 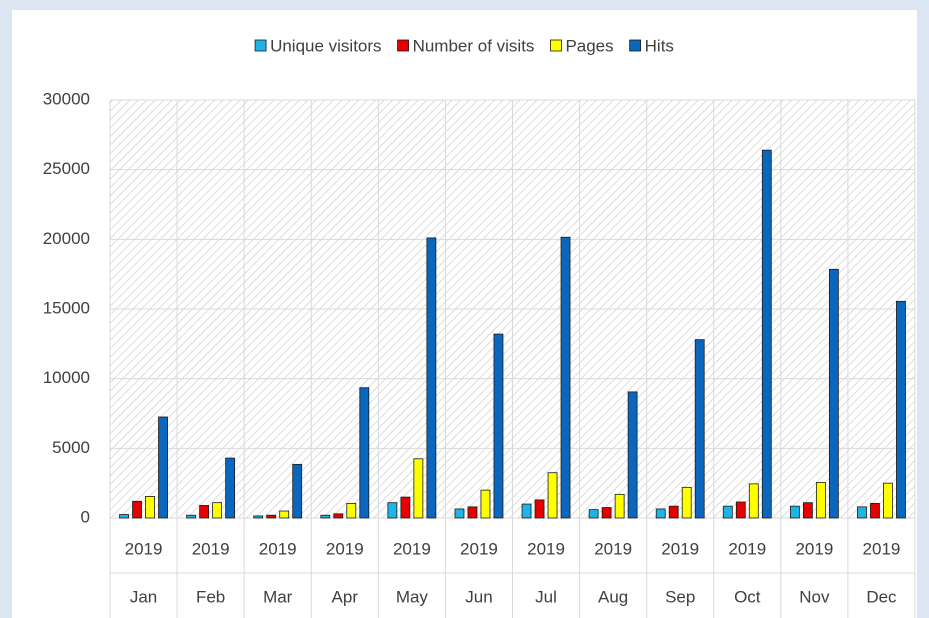 I want to click on y-tick-label: 25000, so click(x=66, y=168).